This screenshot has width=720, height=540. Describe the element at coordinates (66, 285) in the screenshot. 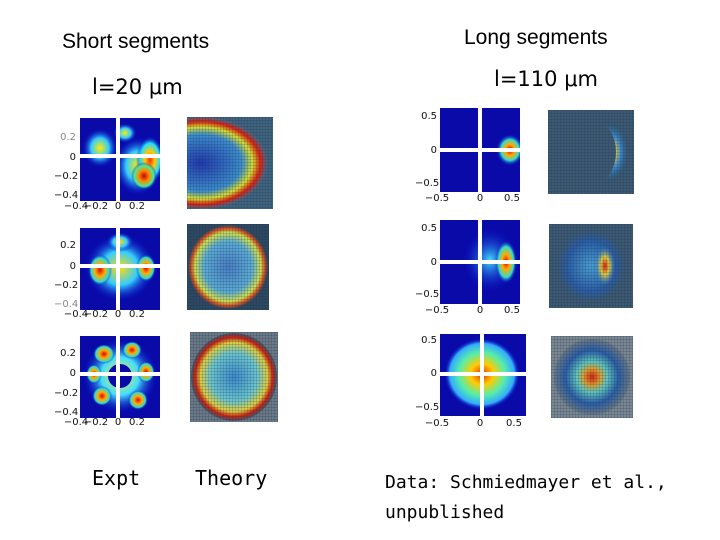

I see `short-2-ytick-2: −0.2` at that location.